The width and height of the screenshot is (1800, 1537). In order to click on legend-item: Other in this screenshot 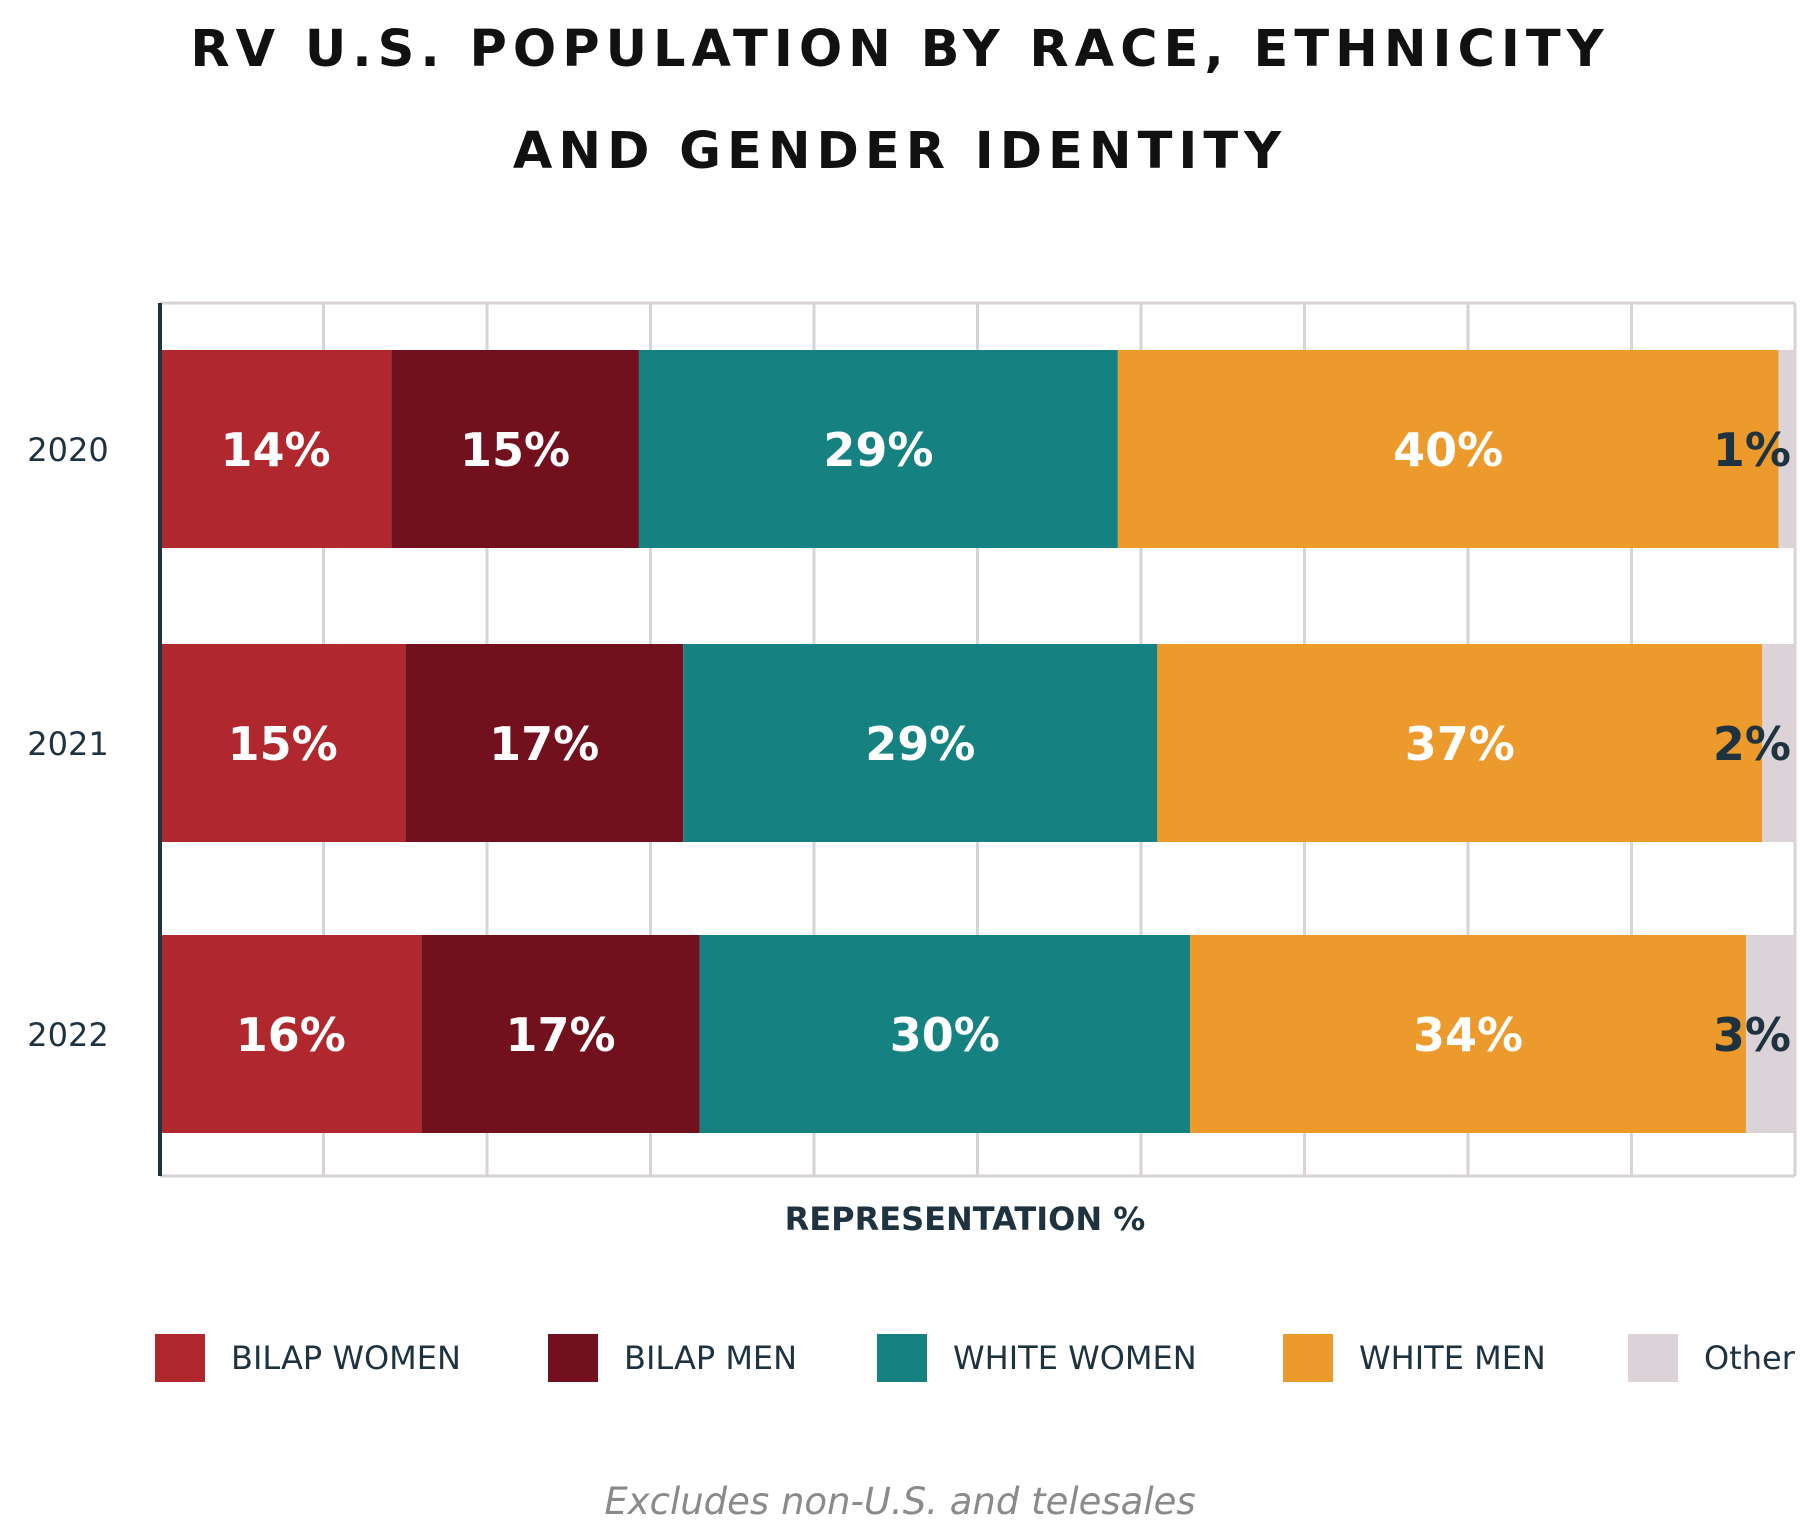, I will do `click(1711, 1358)`.